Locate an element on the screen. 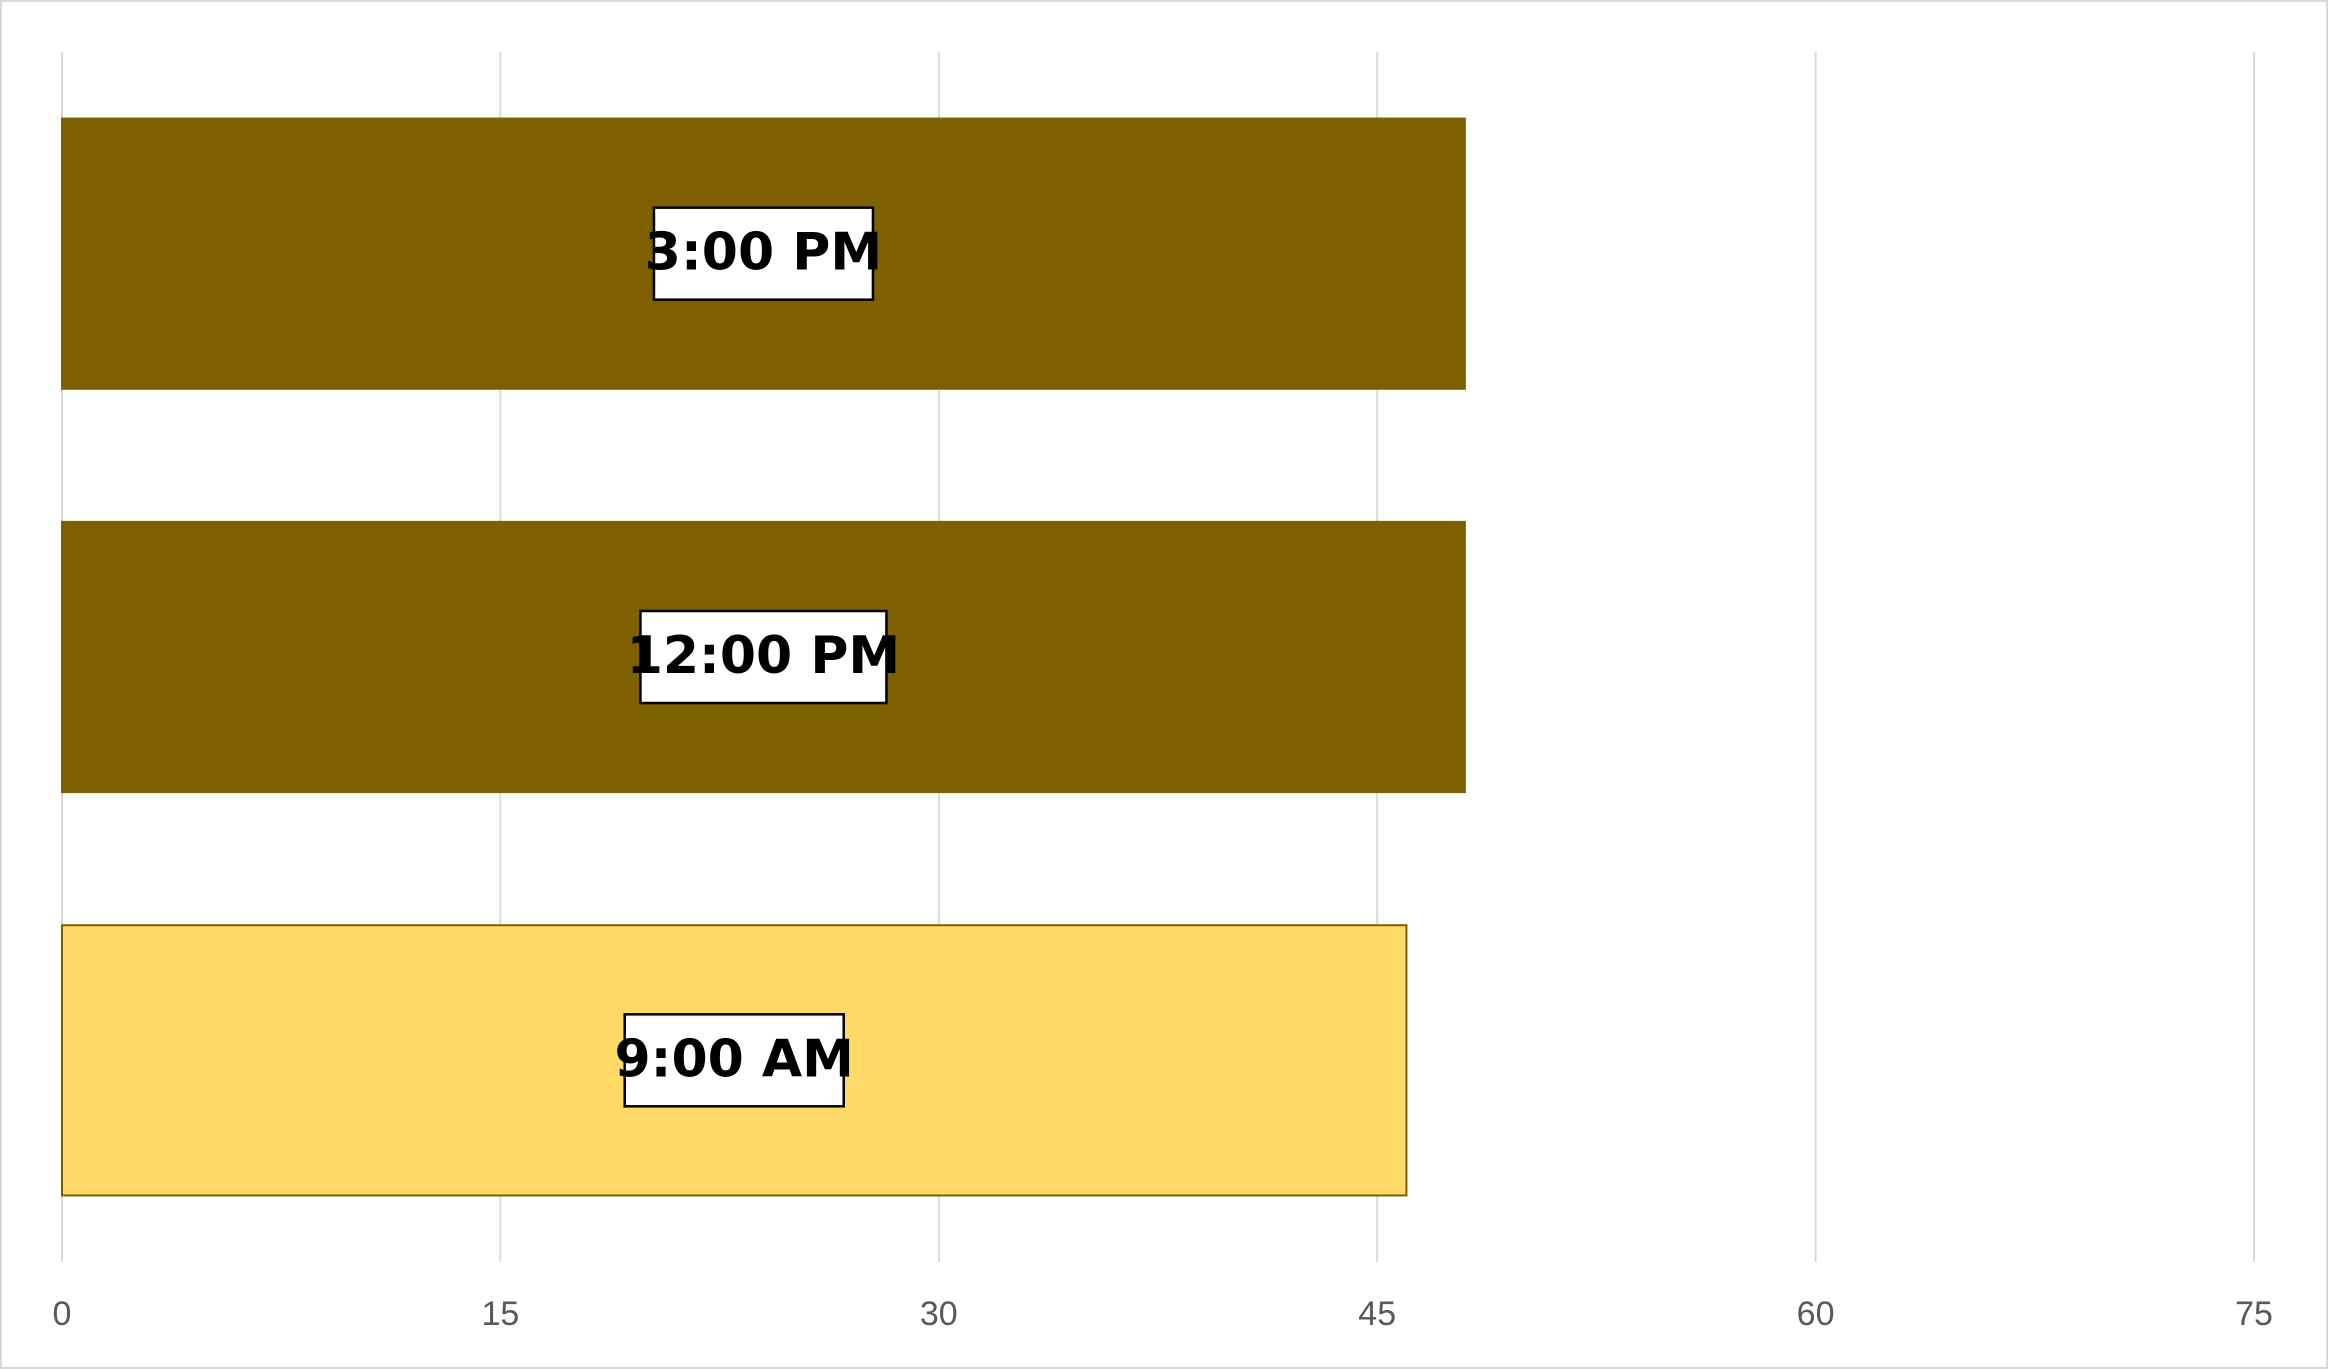 The width and height of the screenshot is (2328, 1369). x-tick-label: 60 is located at coordinates (1816, 1314).